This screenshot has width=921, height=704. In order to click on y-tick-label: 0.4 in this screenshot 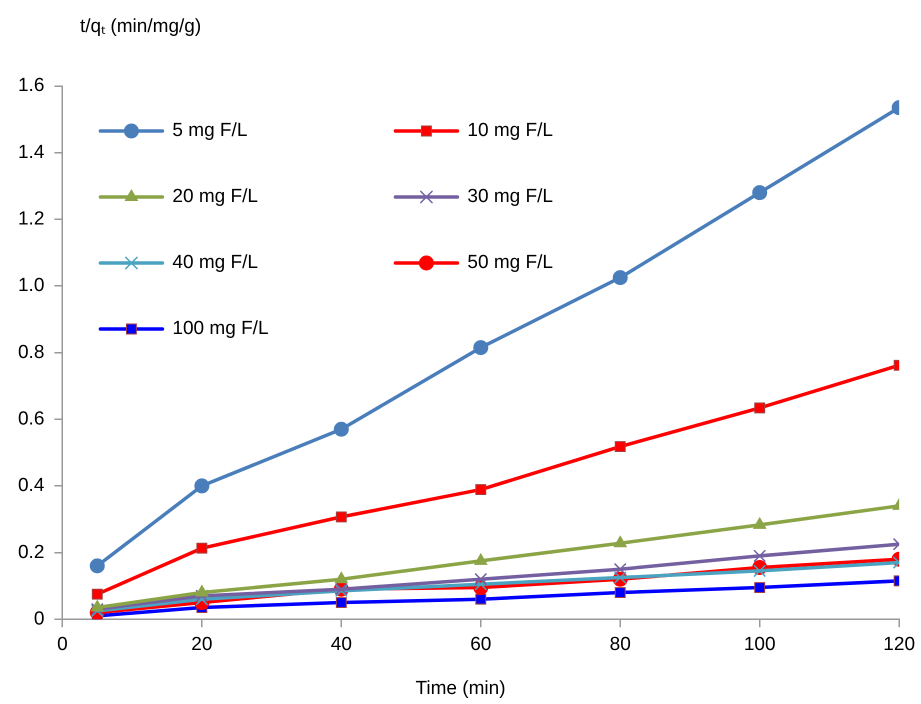, I will do `click(31, 485)`.